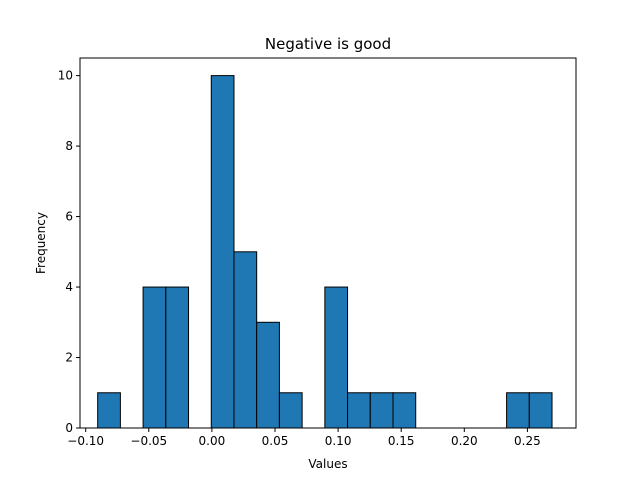 Image resolution: width=640 pixels, height=480 pixels. Describe the element at coordinates (275, 441) in the screenshot. I see `x-tick-label: 0.05` at that location.